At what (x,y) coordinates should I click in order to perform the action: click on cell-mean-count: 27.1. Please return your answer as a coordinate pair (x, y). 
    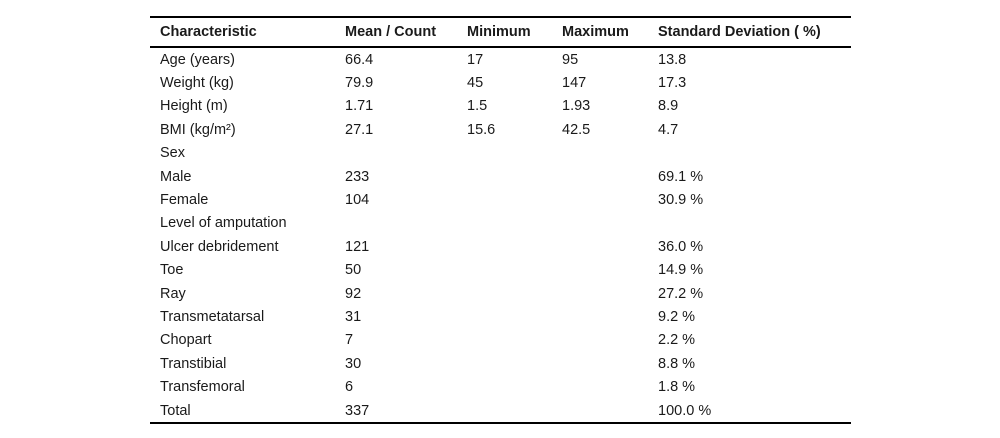
    Looking at the image, I should click on (359, 129).